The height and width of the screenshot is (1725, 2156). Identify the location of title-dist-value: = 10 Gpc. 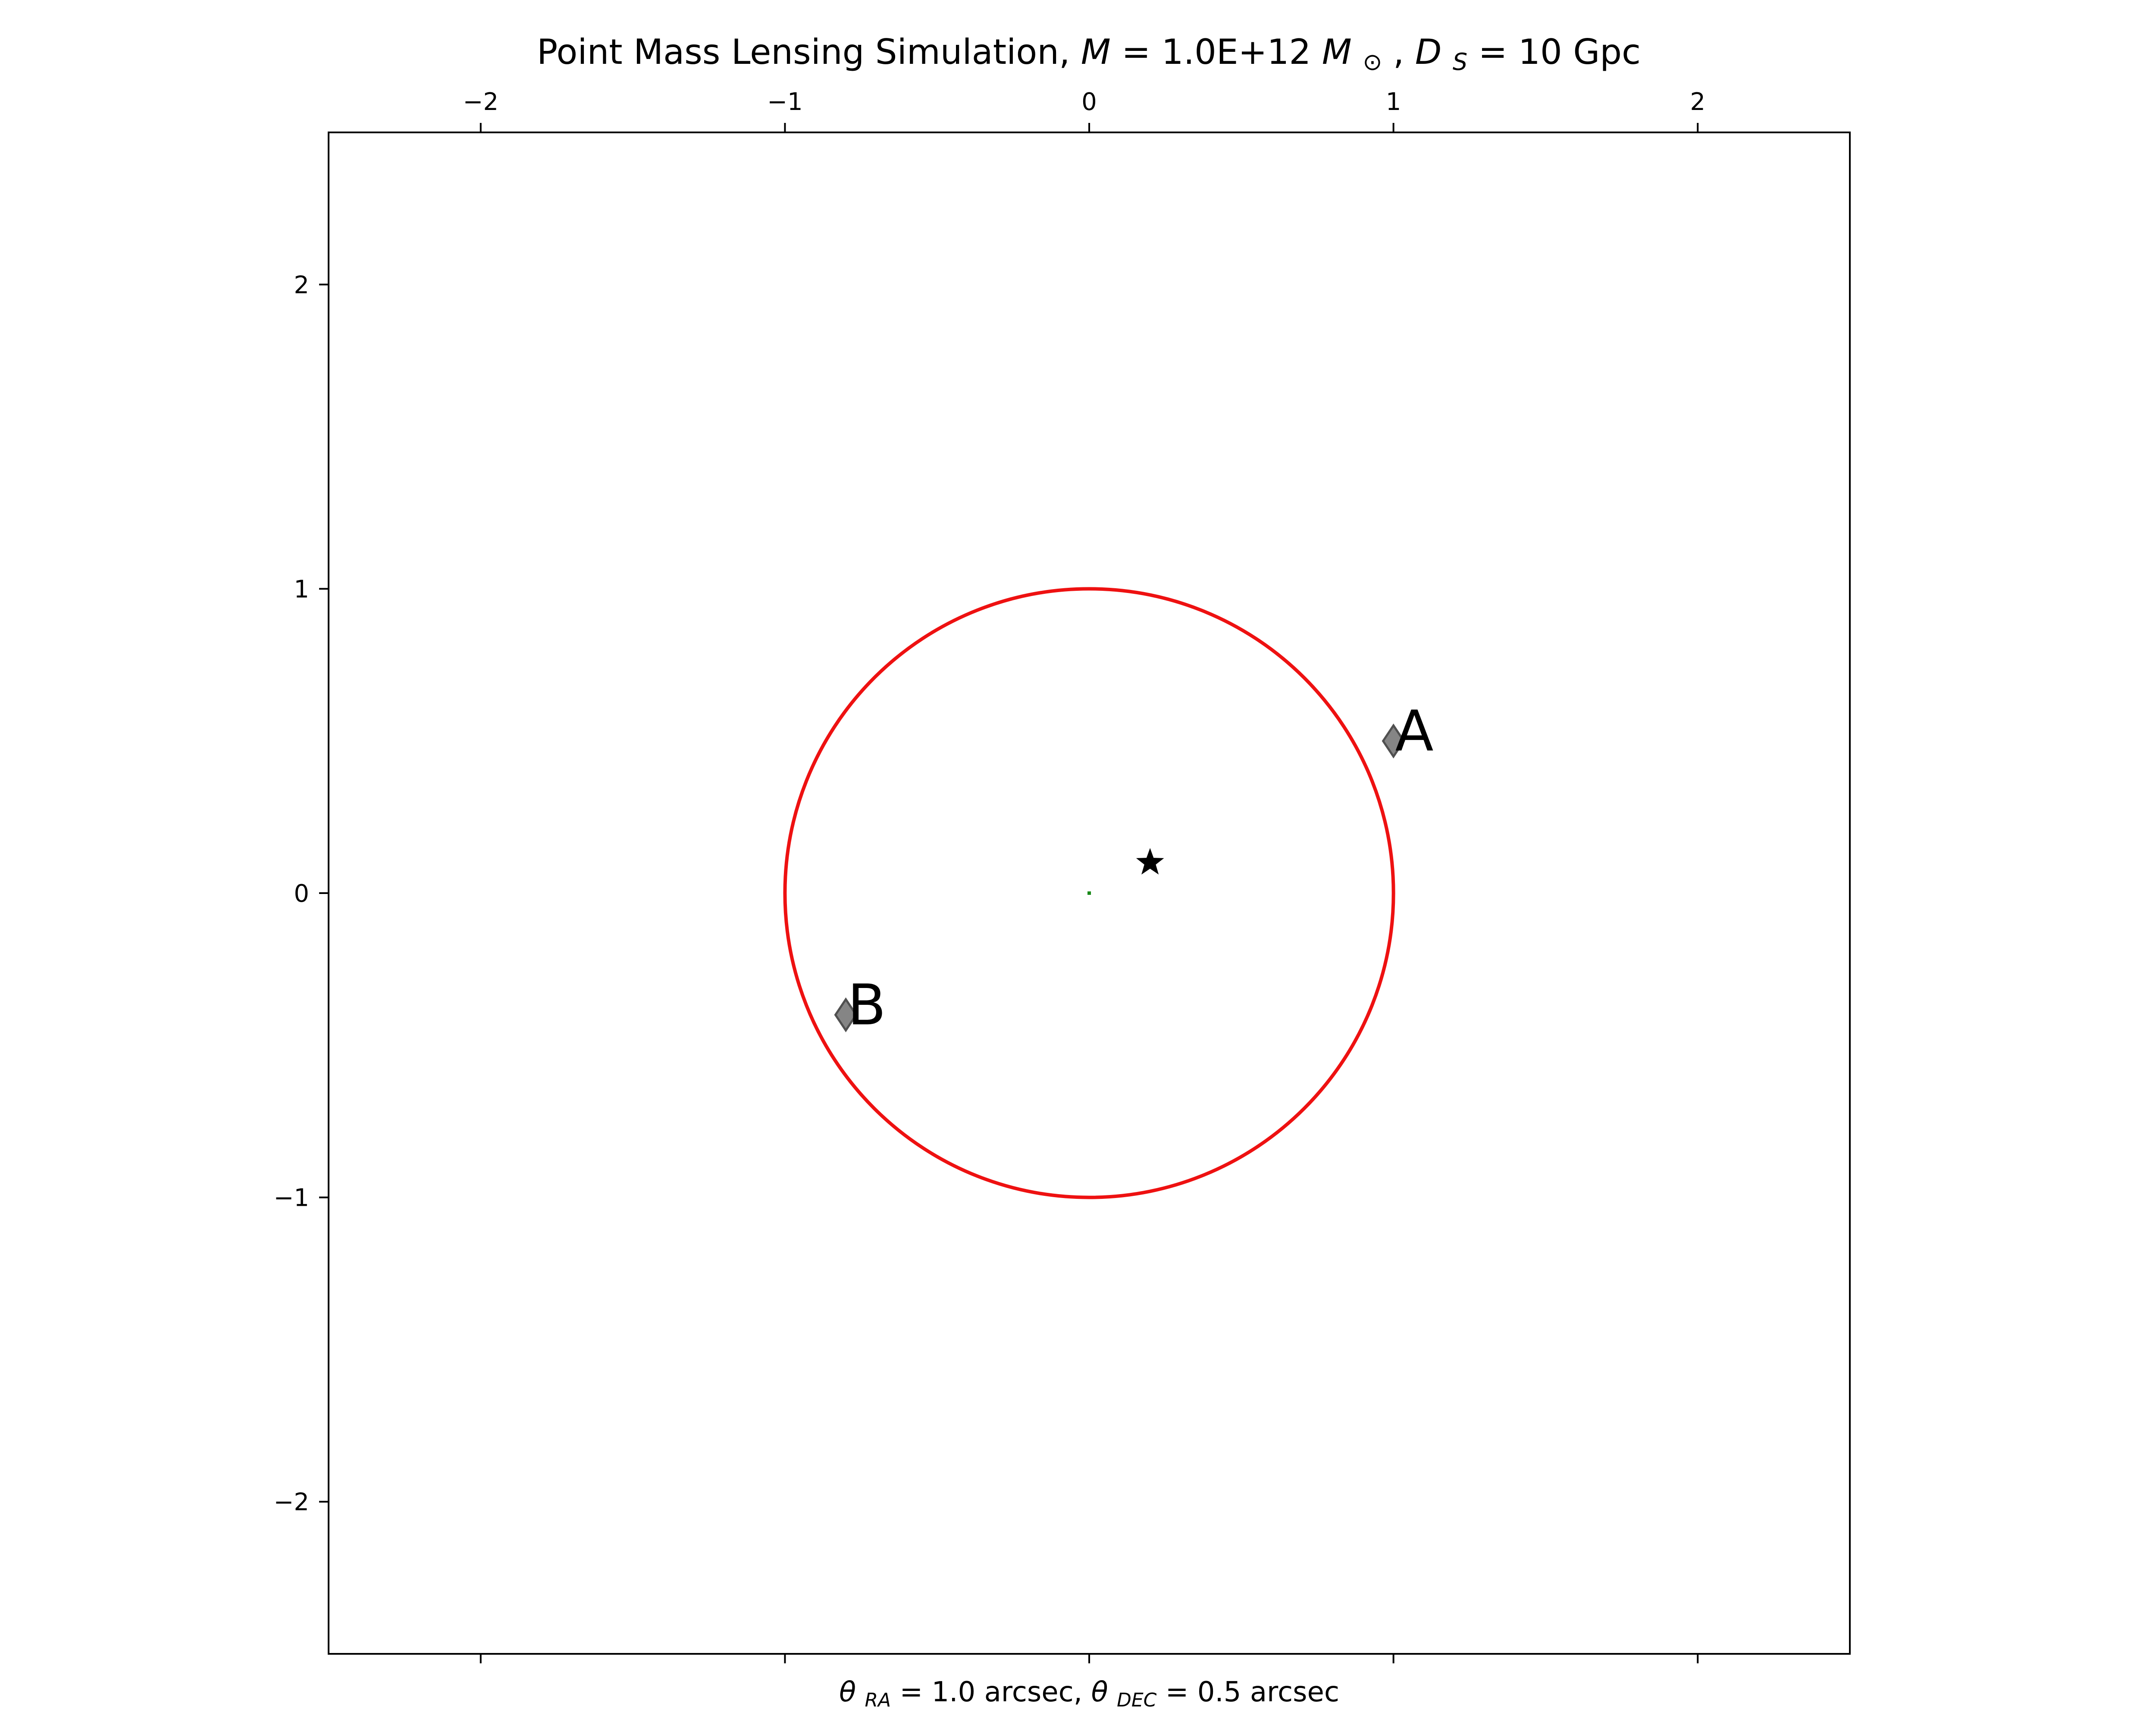
(1560, 52).